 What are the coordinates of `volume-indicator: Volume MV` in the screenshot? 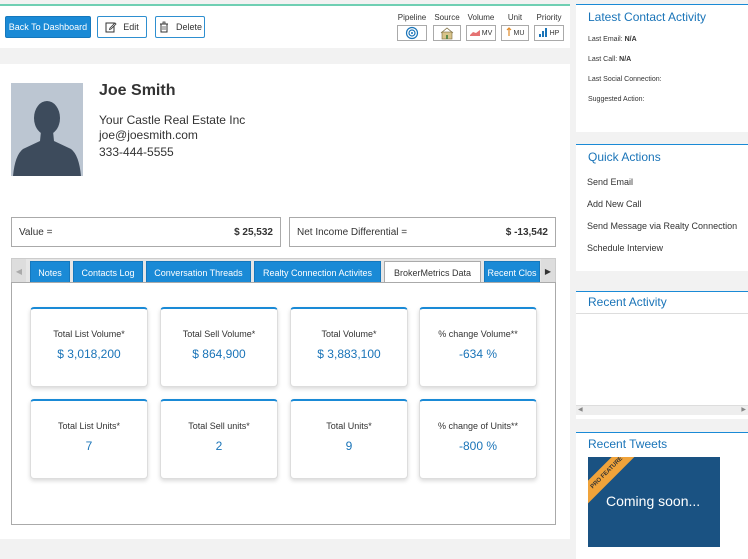 It's located at (481, 27).